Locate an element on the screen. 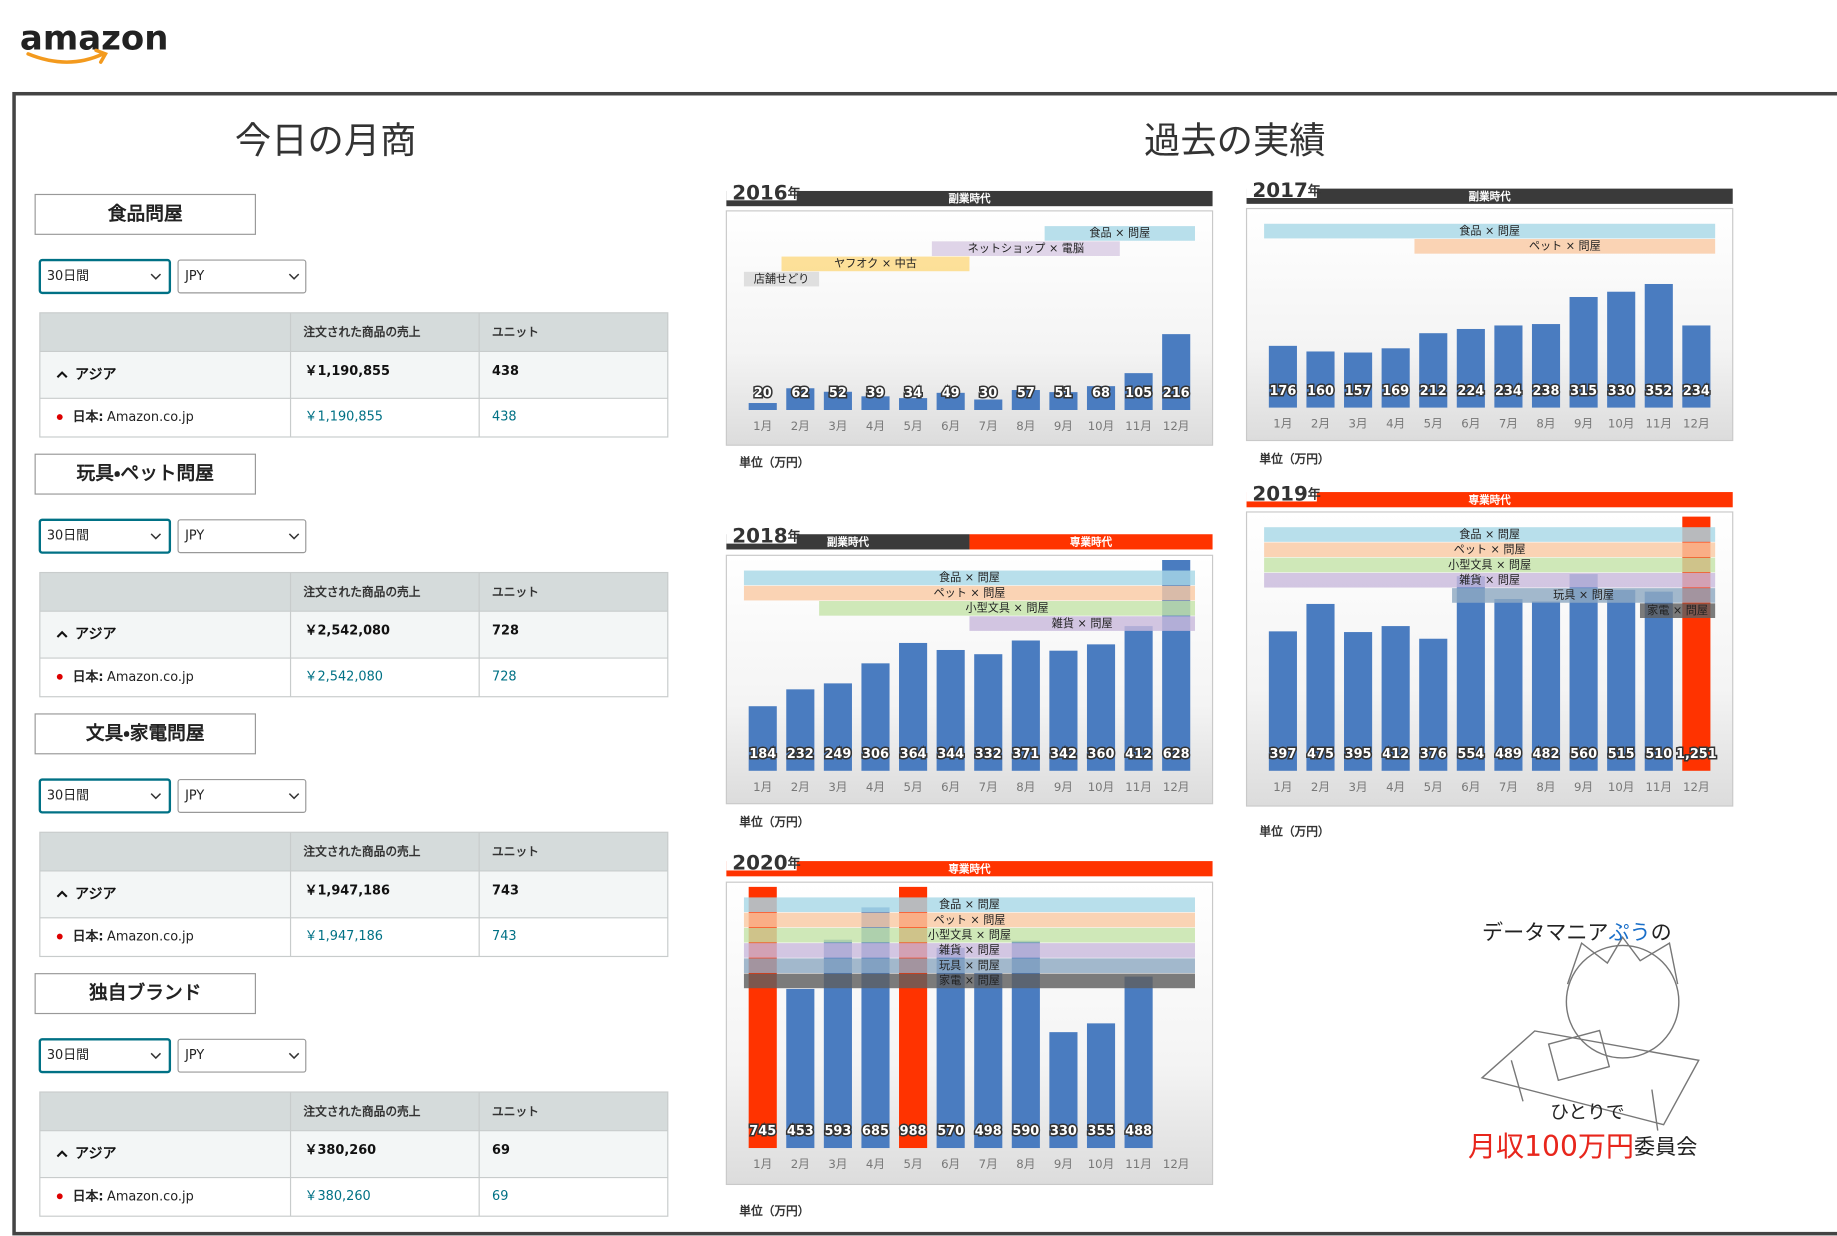 This screenshot has width=1837, height=1236. market-units: 69 is located at coordinates (500, 1196).